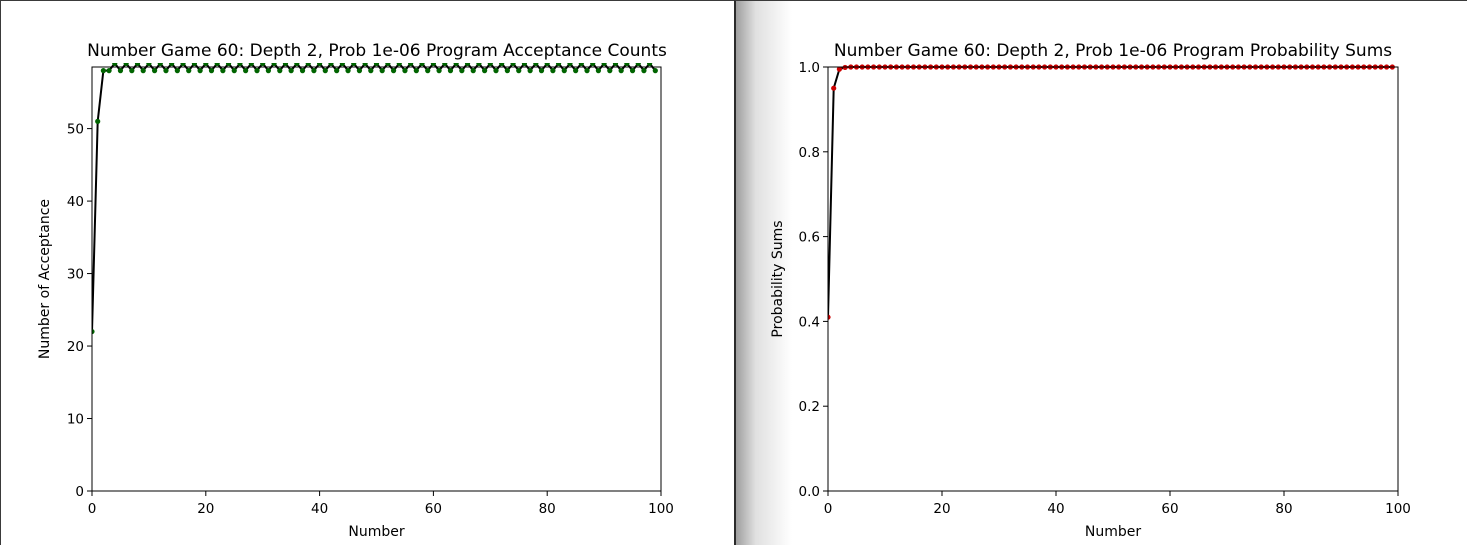  Describe the element at coordinates (809, 153) in the screenshot. I see `y-tick-label: 0.8` at that location.